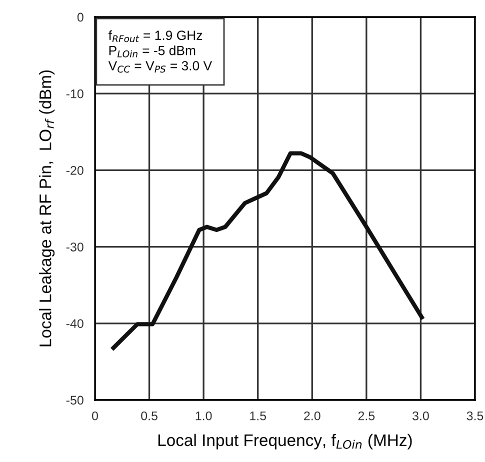  Describe the element at coordinates (420, 415) in the screenshot. I see `x-tick-label: 3.0` at that location.